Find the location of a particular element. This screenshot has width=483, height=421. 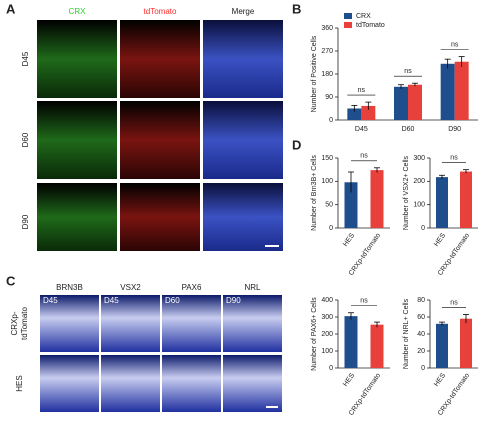

x-tick-label: D90 is located at coordinates (454, 129).